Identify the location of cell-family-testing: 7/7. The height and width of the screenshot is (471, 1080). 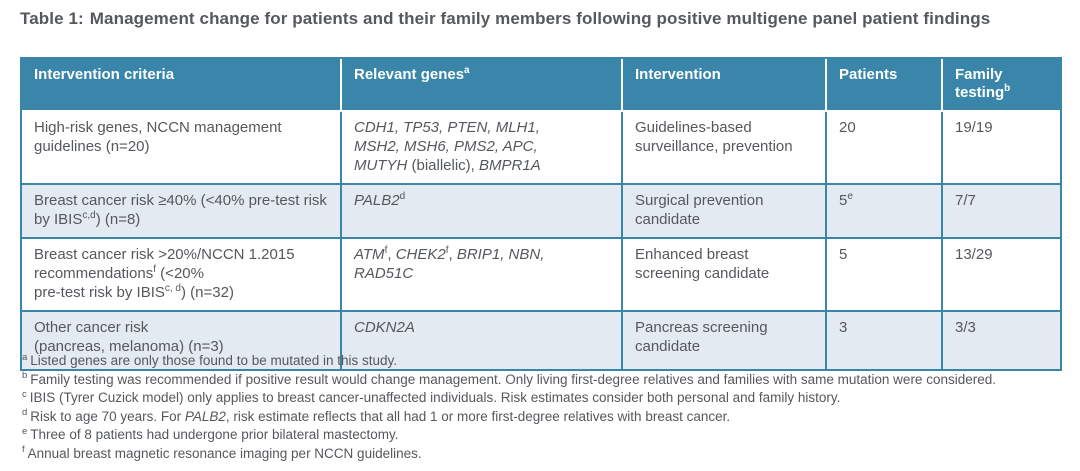
(1000, 211).